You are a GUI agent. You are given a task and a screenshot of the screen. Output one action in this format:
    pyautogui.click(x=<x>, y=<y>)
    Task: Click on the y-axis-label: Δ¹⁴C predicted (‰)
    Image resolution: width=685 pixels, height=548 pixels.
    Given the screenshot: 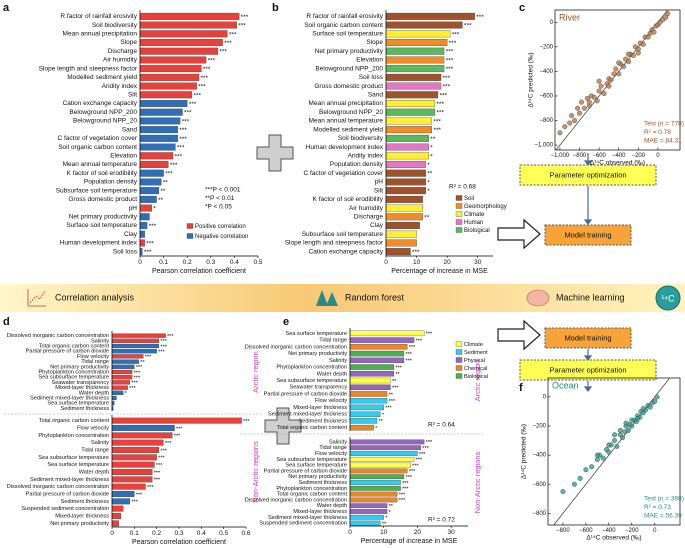 What is the action you would take?
    pyautogui.click(x=531, y=79)
    